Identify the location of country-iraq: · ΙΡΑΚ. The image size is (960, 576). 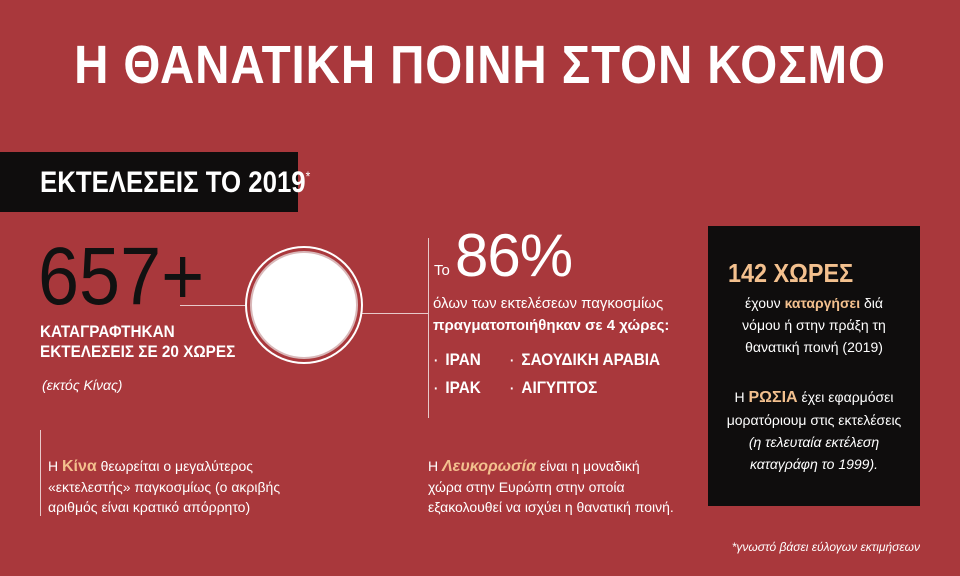
(457, 387).